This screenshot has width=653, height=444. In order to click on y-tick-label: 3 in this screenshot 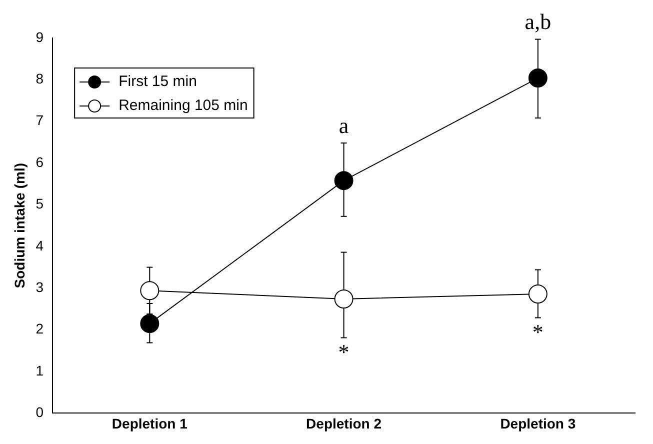, I will do `click(40, 286)`.